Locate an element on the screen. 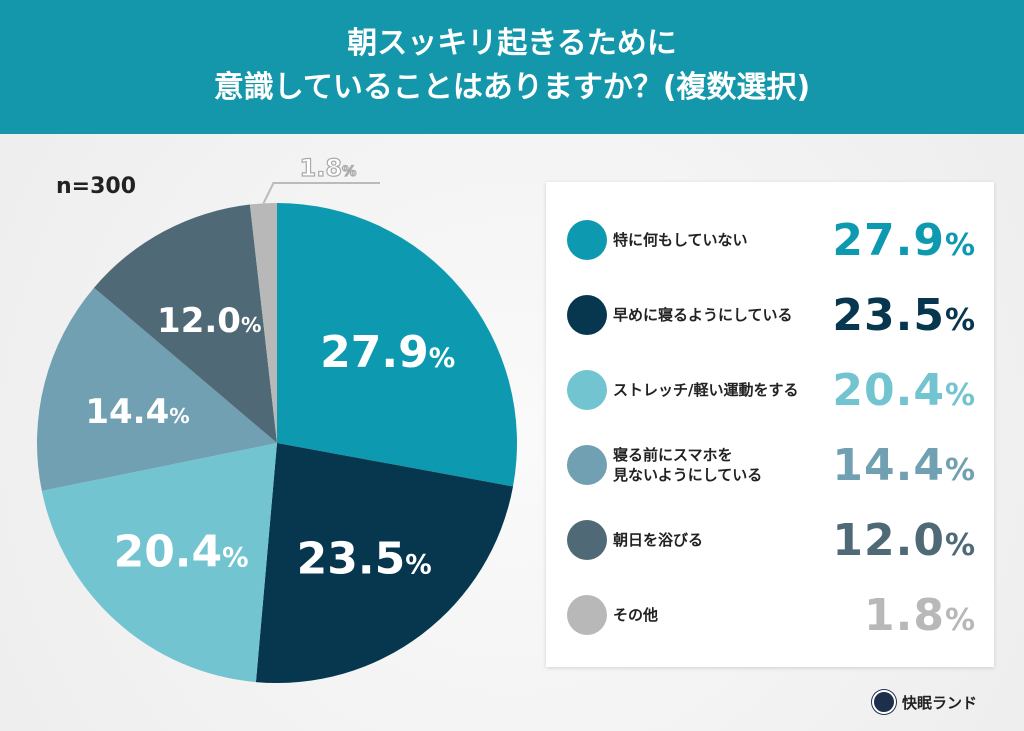  legend-label: 早めに寝るようにしている is located at coordinates (703, 315).